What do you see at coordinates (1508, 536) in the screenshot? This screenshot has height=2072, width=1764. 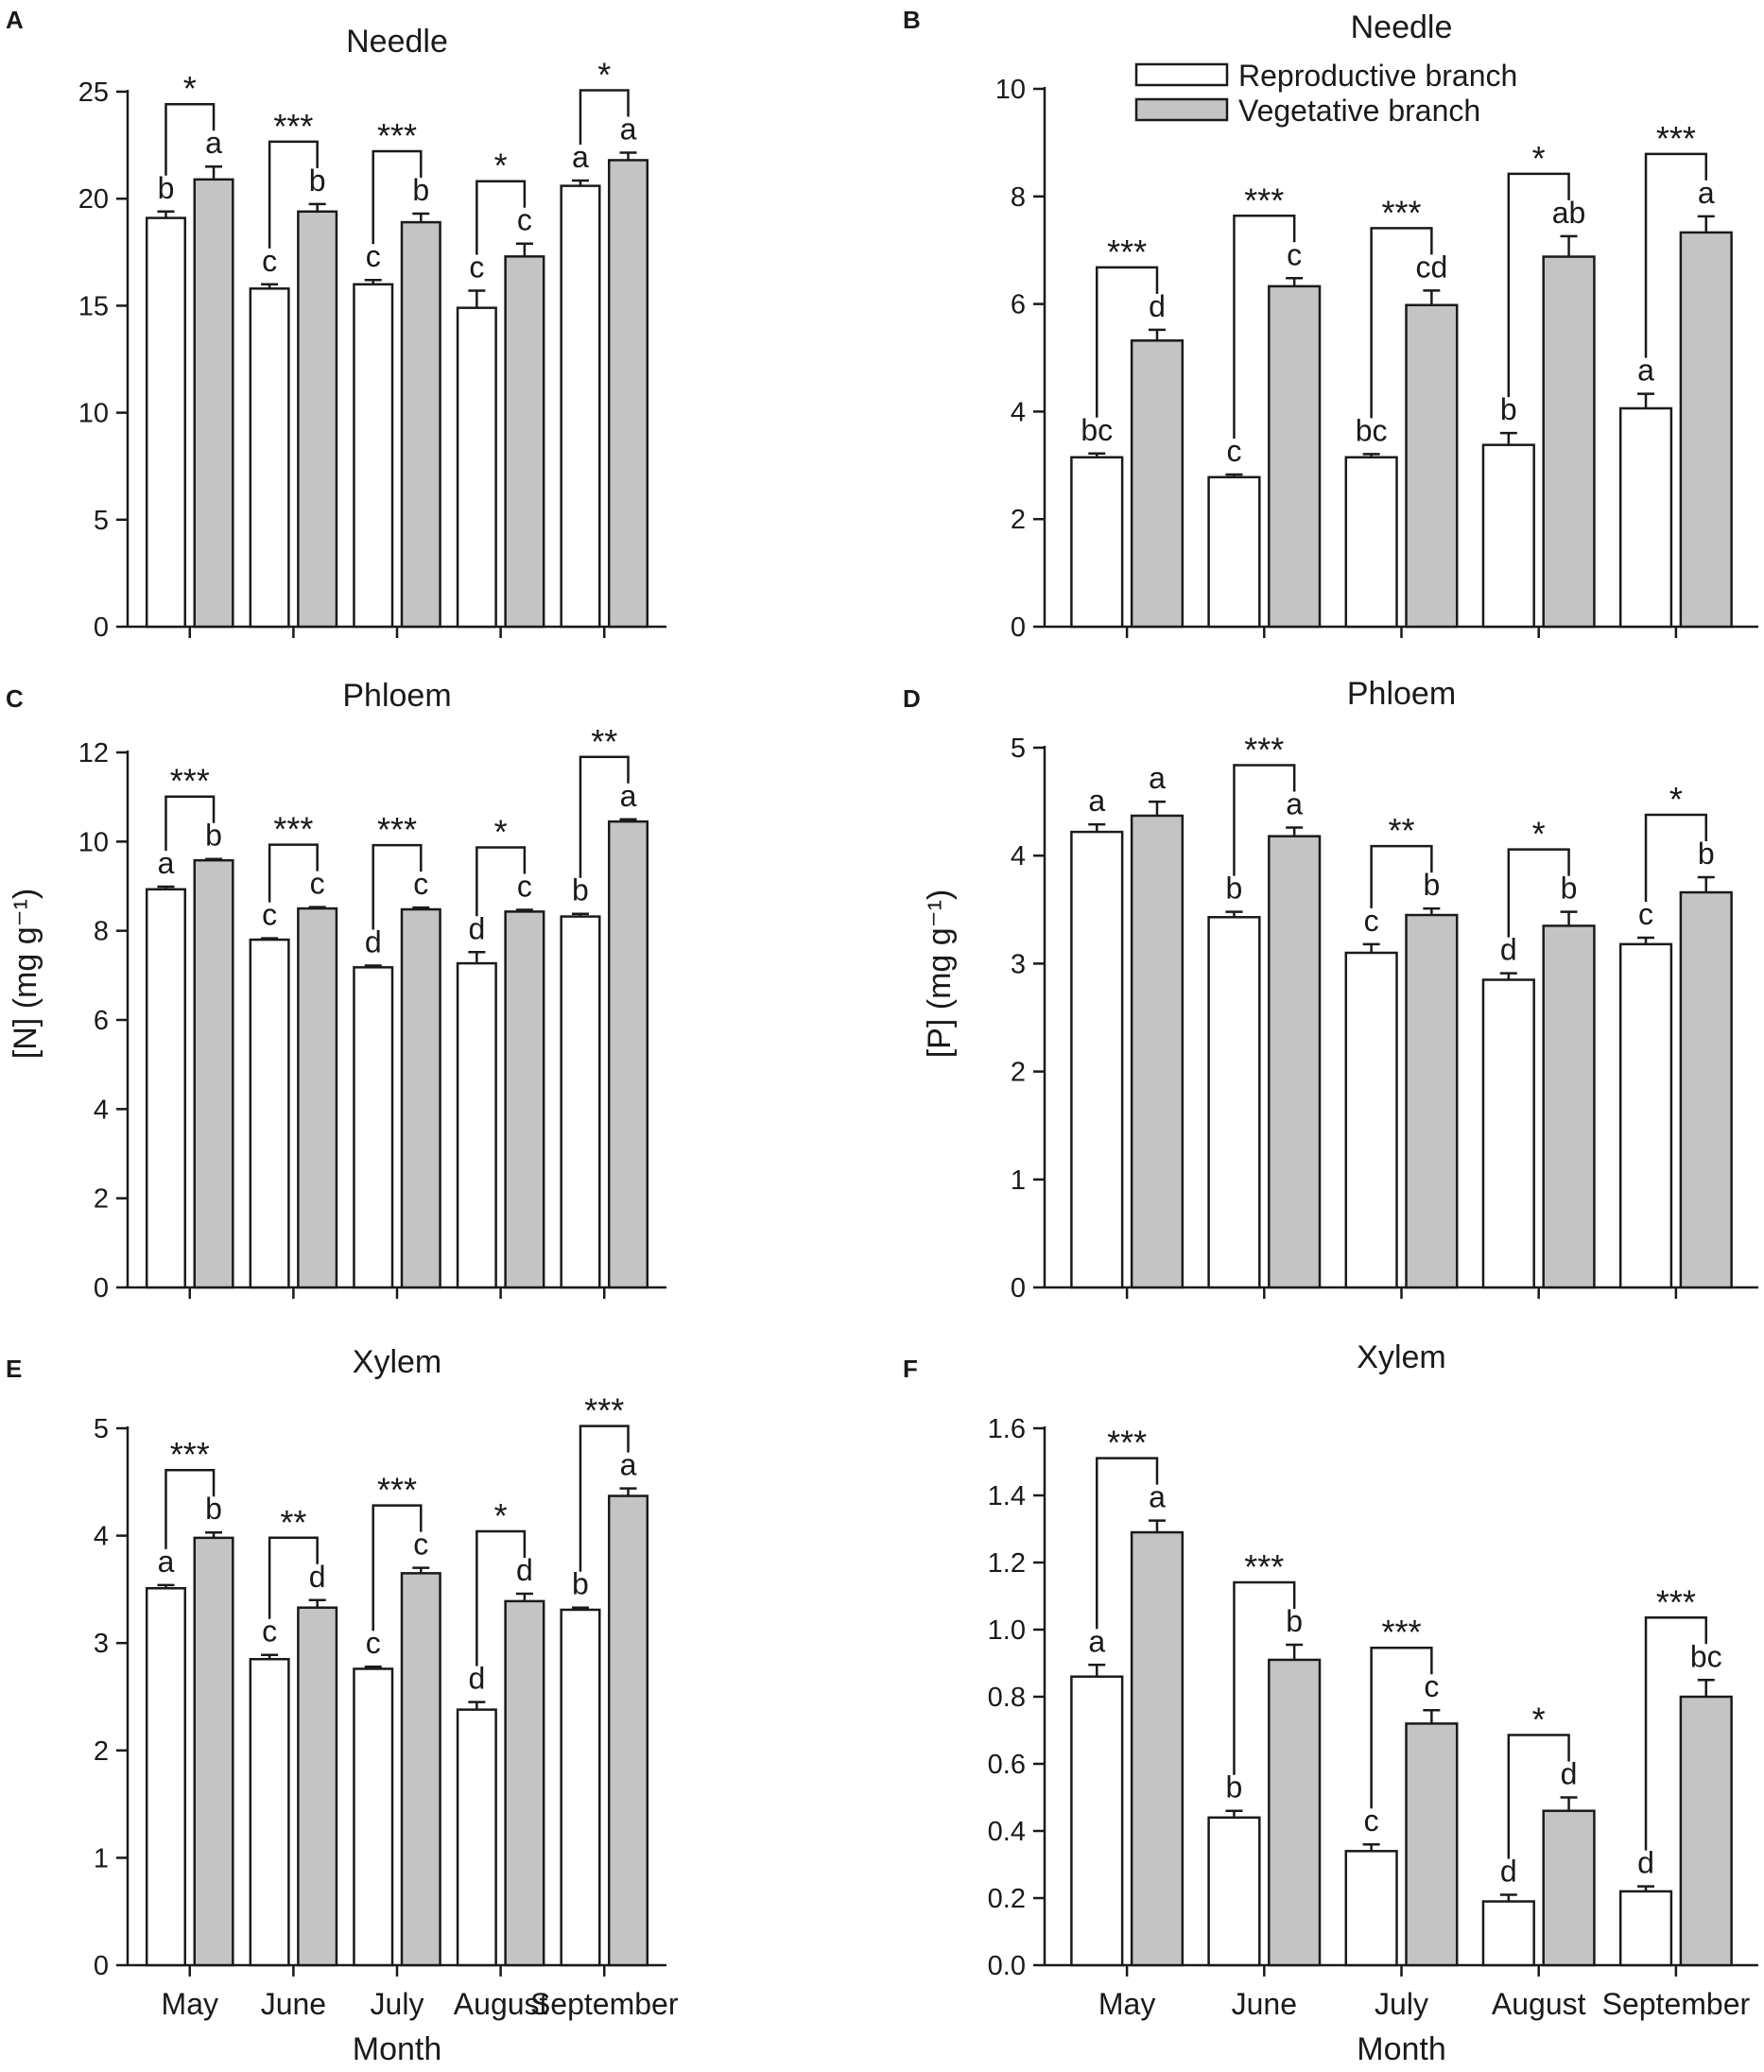 I see `bar-reproductive-august` at bounding box center [1508, 536].